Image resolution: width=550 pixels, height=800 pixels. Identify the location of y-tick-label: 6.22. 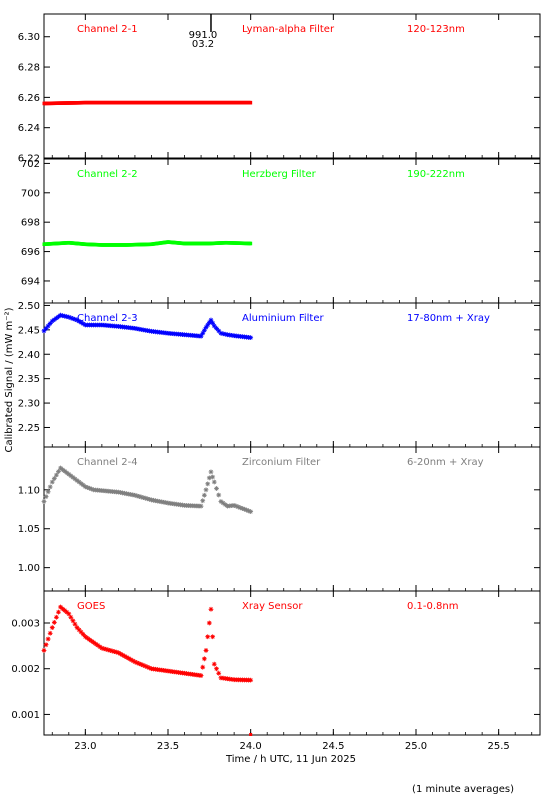
(29, 159).